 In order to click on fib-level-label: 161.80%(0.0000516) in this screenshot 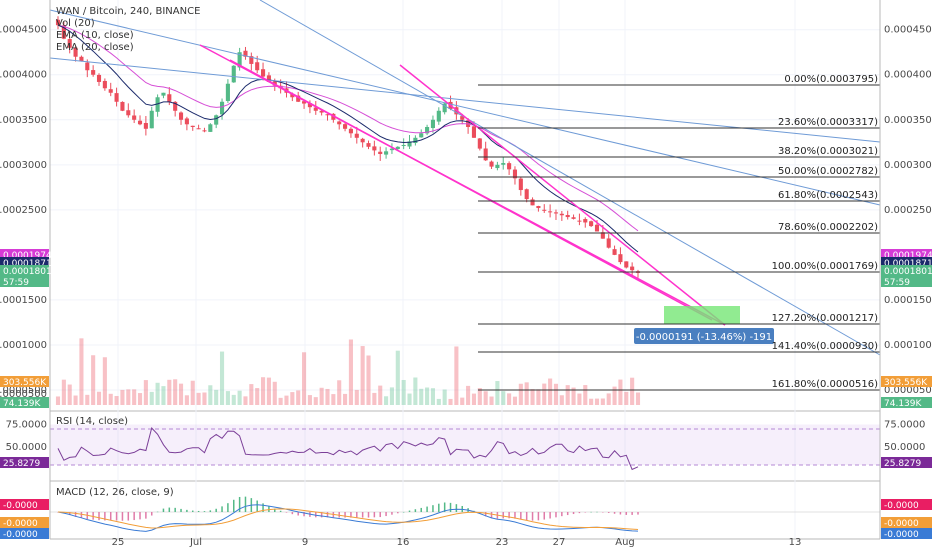, I will do `click(825, 384)`.